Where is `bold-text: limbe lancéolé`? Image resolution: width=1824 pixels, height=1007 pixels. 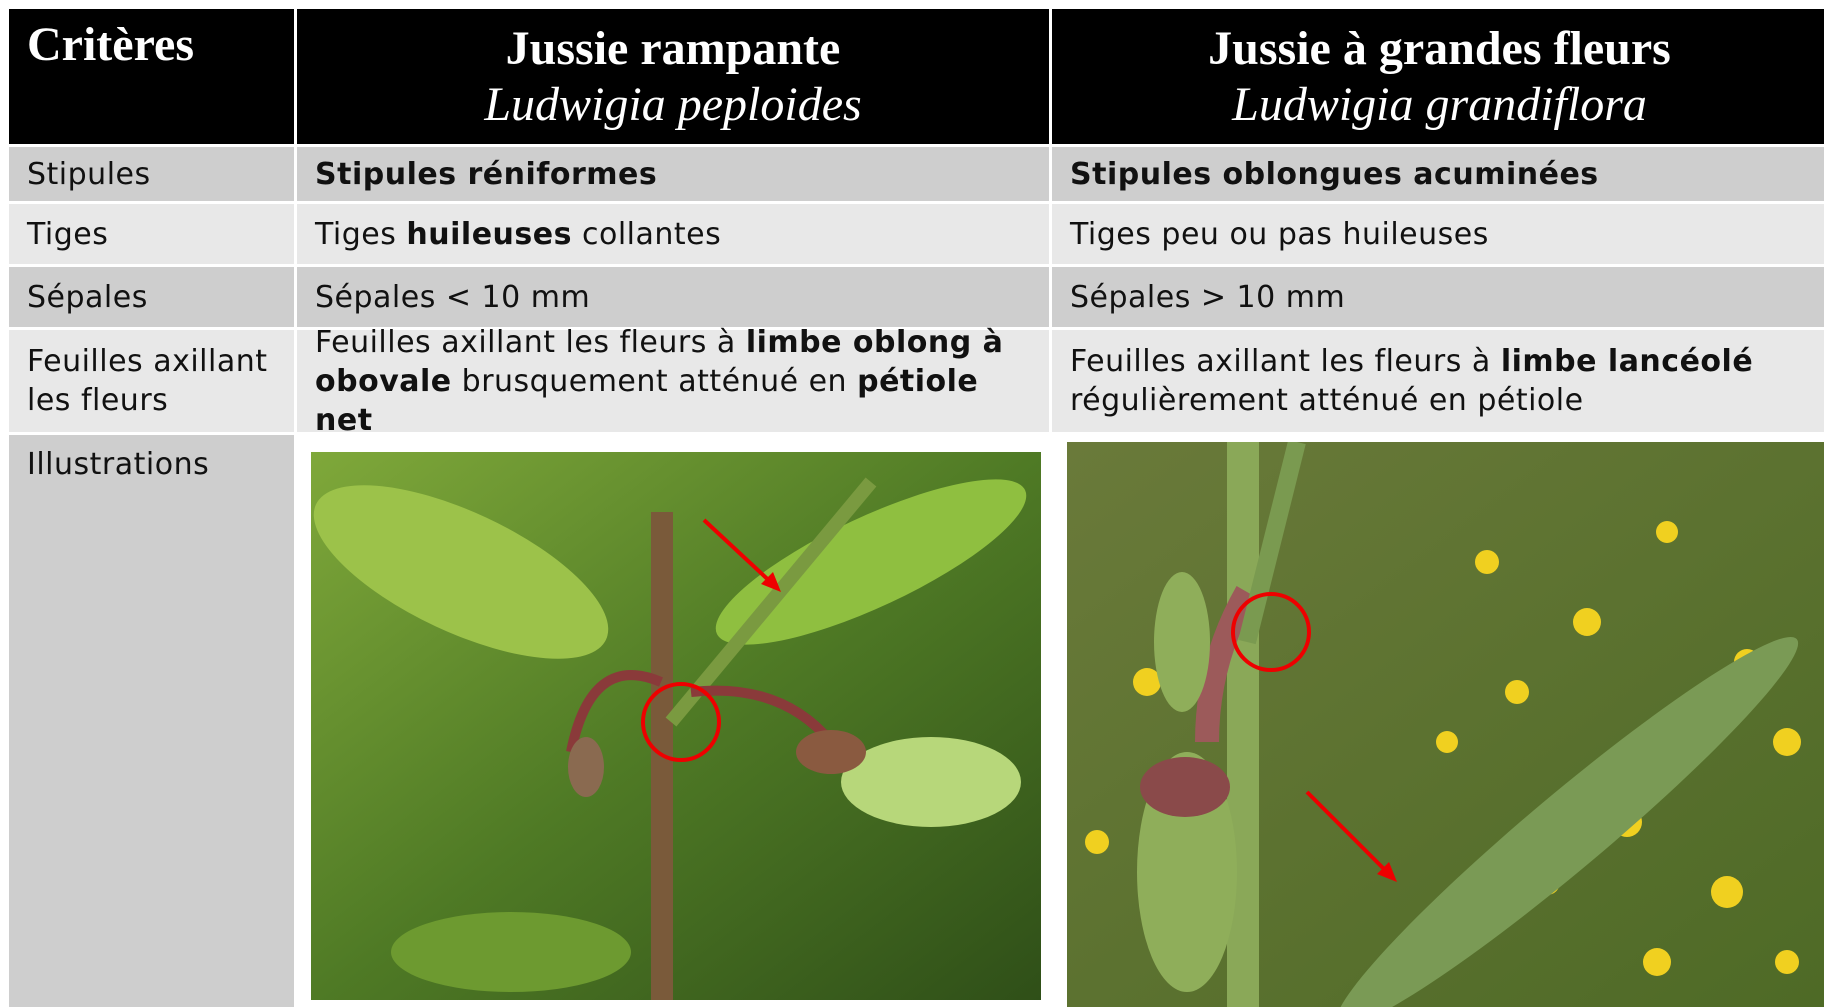 bold-text: limbe lancéolé is located at coordinates (1627, 361).